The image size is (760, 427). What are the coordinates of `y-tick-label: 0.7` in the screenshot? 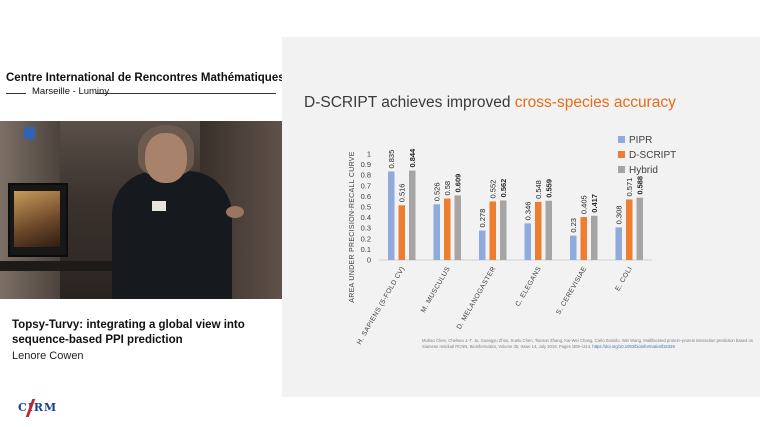 It's located at (366, 185).